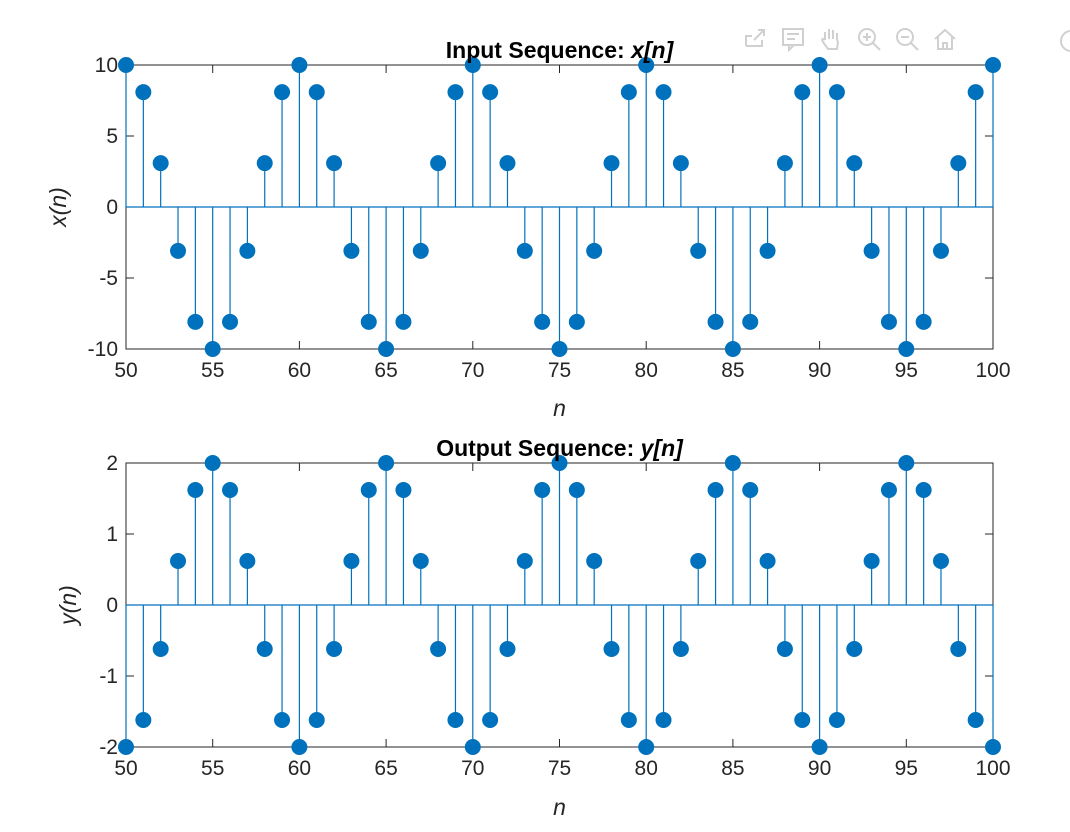 The height and width of the screenshot is (832, 1070). I want to click on y-tick-label: -2, so click(108, 747).